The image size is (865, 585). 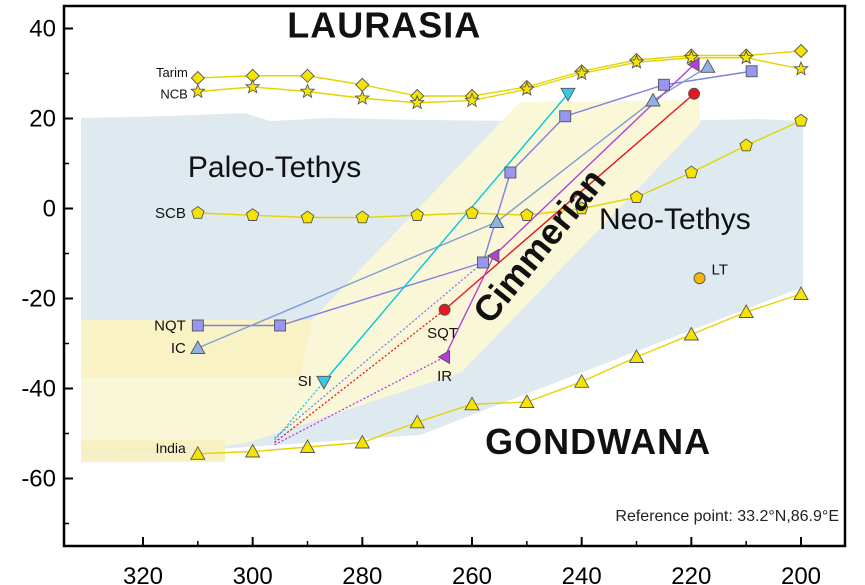 What do you see at coordinates (42, 29) in the screenshot?
I see `y-tick-label: 40` at bounding box center [42, 29].